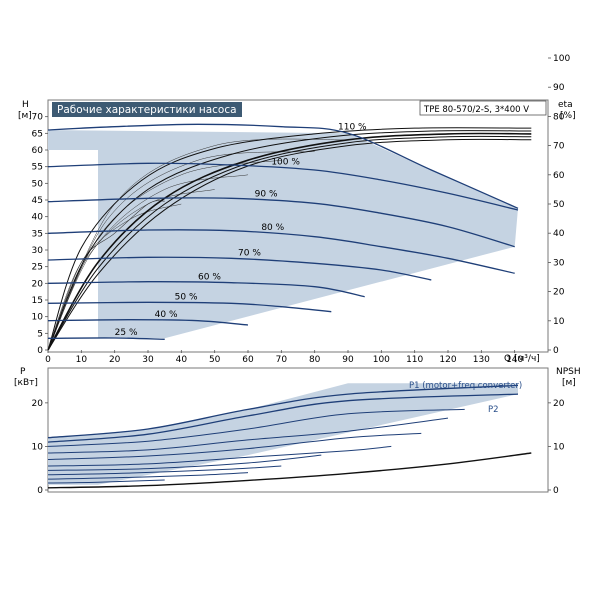  Describe the element at coordinates (465, 386) in the screenshot. I see `p1-label: P1 (motor+freq.converter)` at that location.